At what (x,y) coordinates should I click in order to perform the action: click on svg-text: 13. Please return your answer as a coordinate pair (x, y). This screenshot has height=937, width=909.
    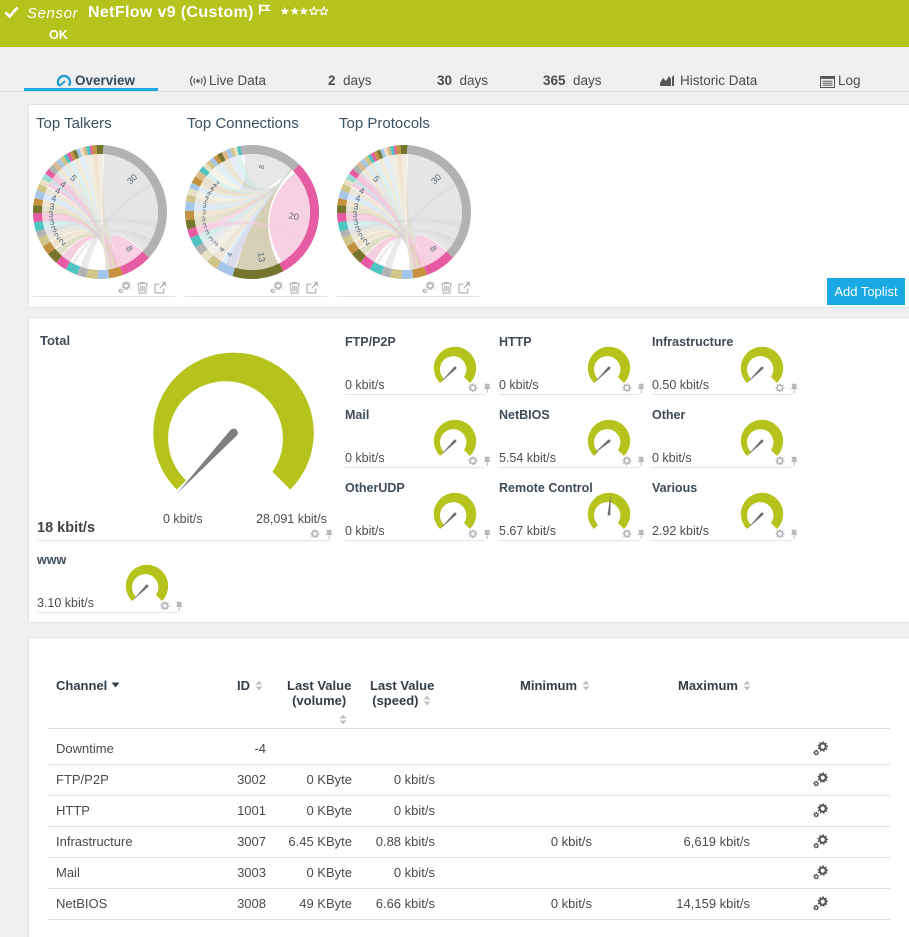
    Looking at the image, I should click on (261, 256).